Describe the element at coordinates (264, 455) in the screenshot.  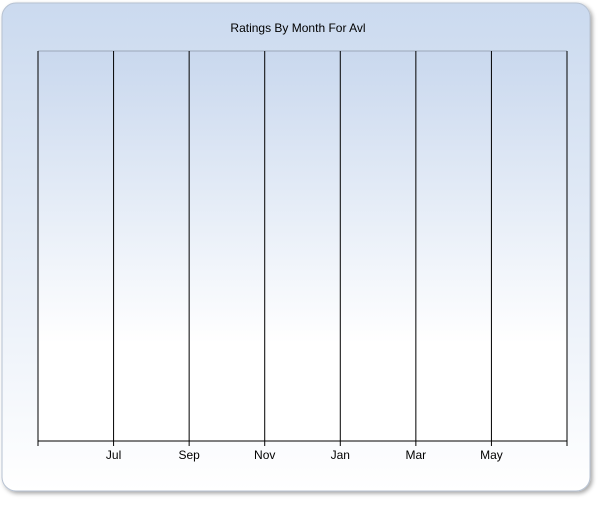
I see `x-tick-label: Nov` at that location.